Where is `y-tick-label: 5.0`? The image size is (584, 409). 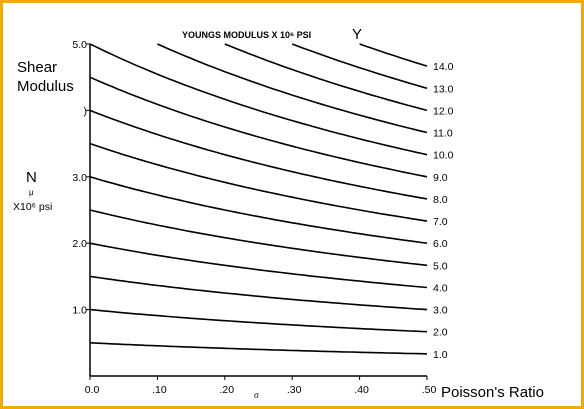 y-tick-label: 5.0 is located at coordinates (79, 45).